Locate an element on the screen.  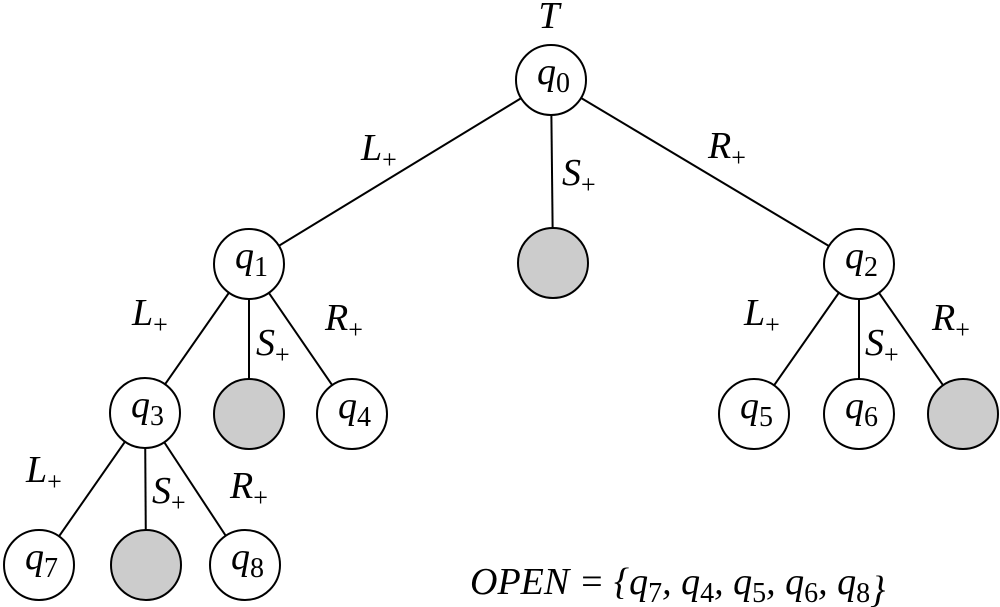
edge-label-q3-q8: R+ is located at coordinates (248, 488).